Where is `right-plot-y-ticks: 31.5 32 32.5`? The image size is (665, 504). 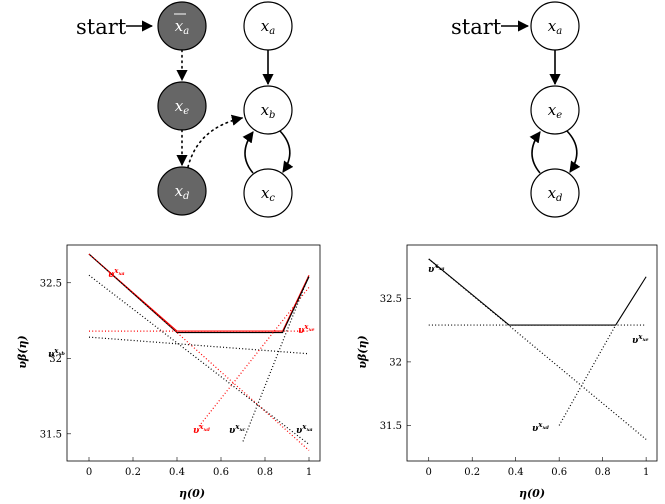 right-plot-y-ticks: 31.5 32 32.5 is located at coordinates (395, 363).